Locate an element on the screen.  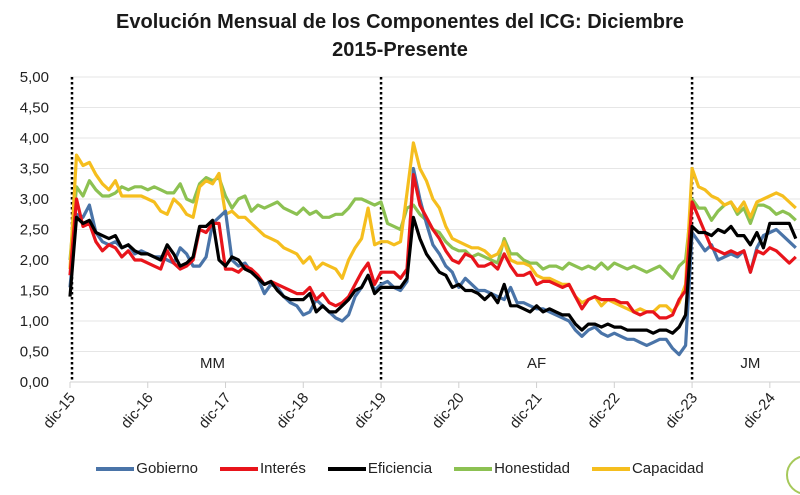
y-tick-label: 4,00 is located at coordinates (34, 138).